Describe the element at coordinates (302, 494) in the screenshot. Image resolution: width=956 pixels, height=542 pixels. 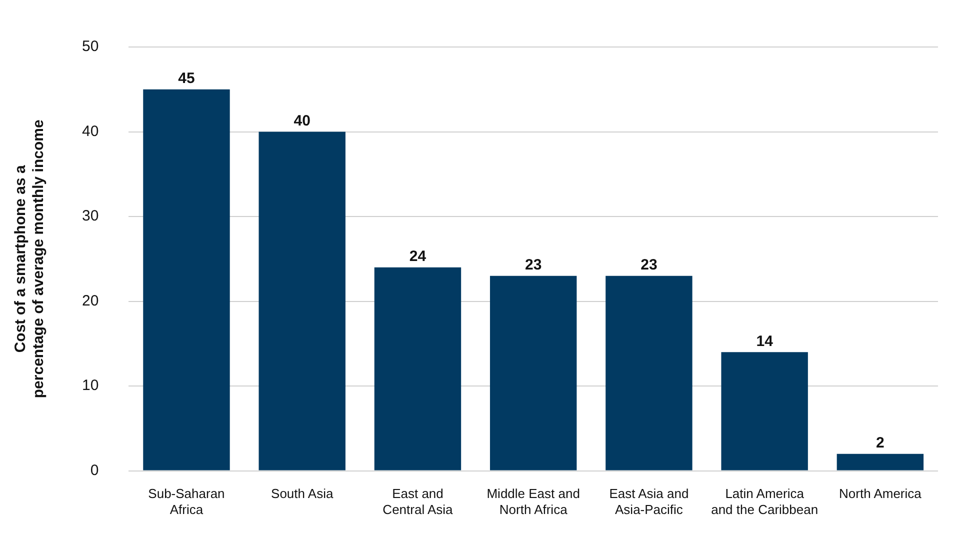
I see `x-tick-label: South Asia` at that location.